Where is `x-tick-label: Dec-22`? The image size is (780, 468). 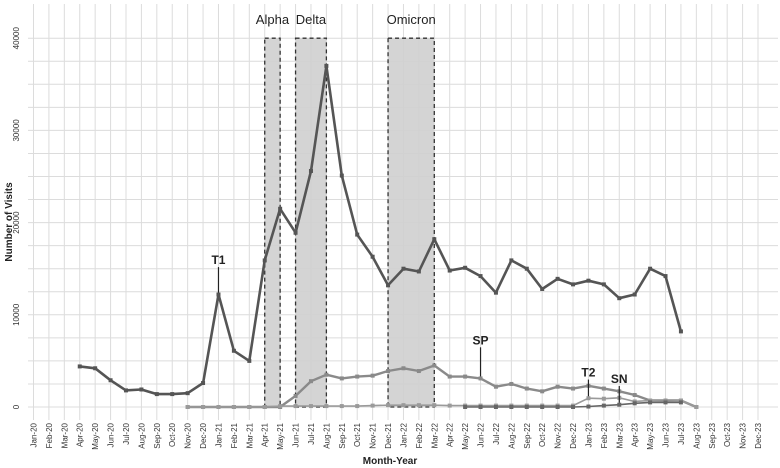 x-tick-label: Dec-22 is located at coordinates (573, 435).